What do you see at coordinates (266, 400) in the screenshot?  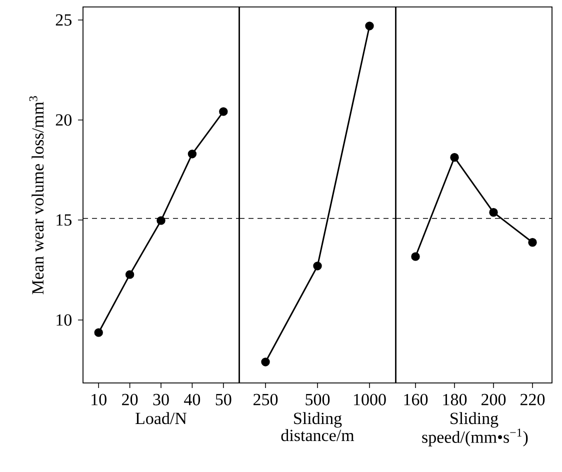 I see `x-tick-label: 250` at bounding box center [266, 400].